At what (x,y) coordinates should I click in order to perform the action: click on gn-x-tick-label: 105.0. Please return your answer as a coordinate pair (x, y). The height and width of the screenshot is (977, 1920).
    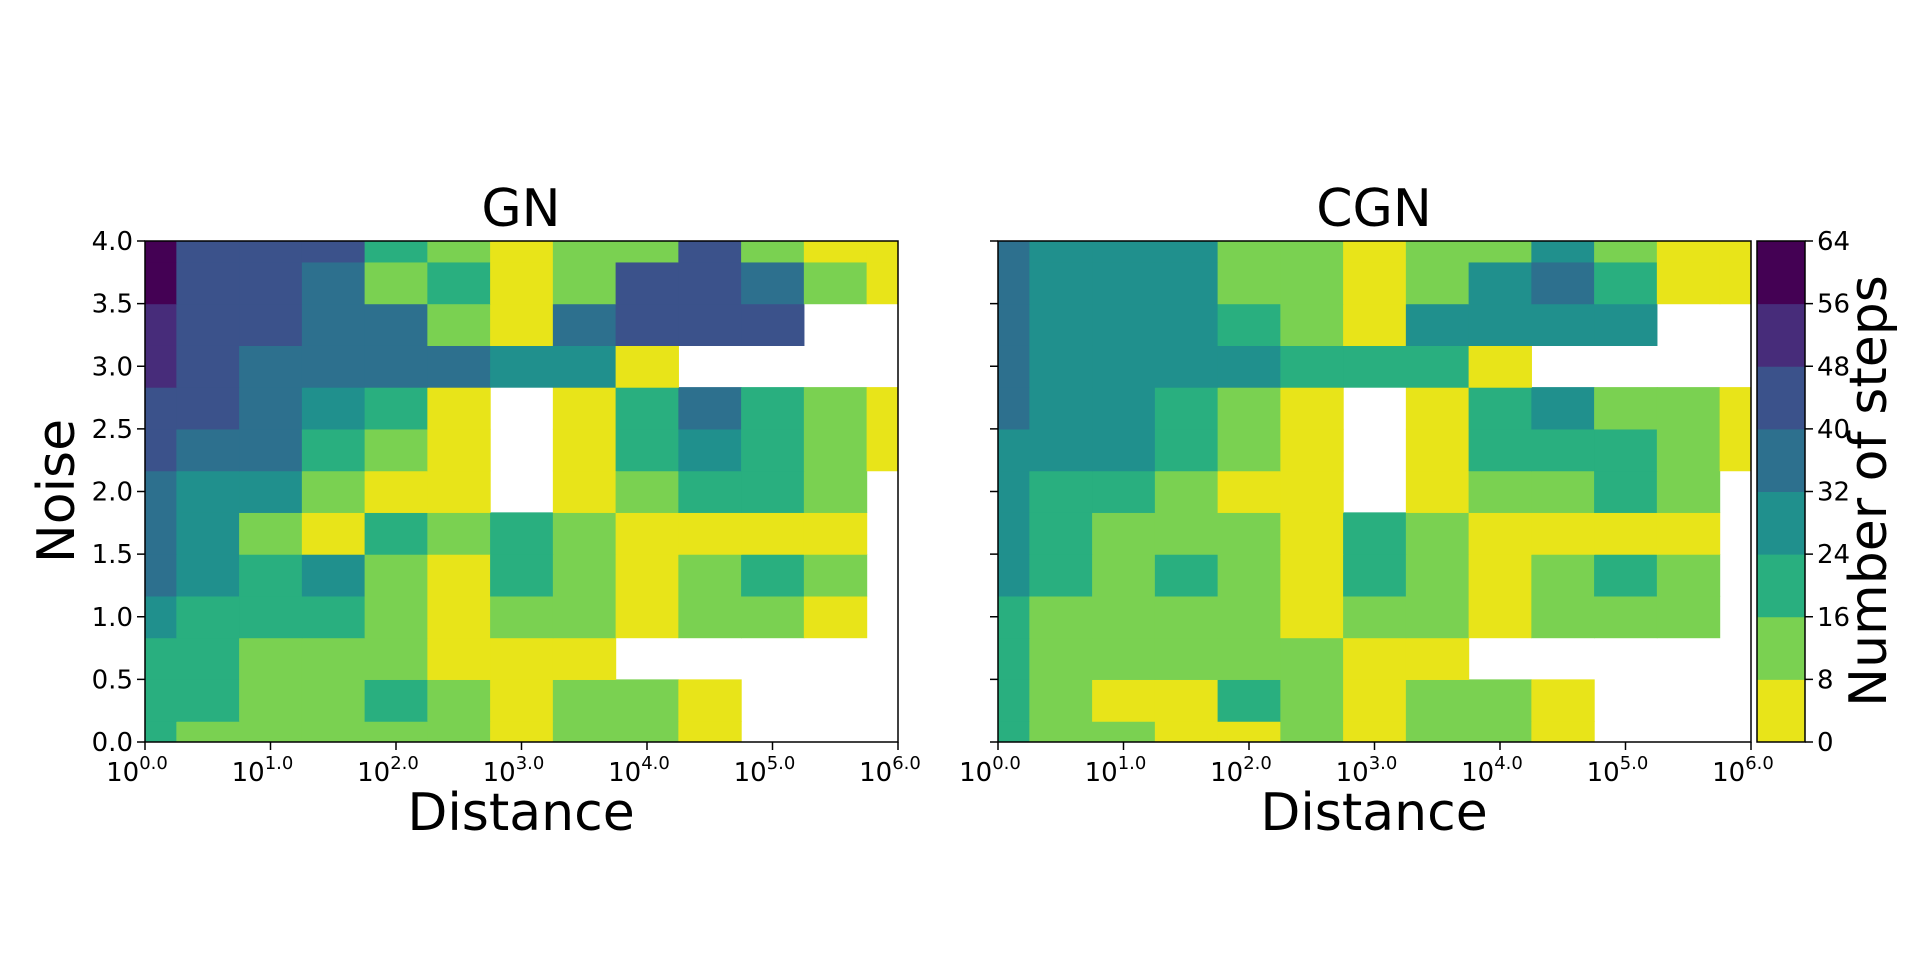
    Looking at the image, I should click on (765, 770).